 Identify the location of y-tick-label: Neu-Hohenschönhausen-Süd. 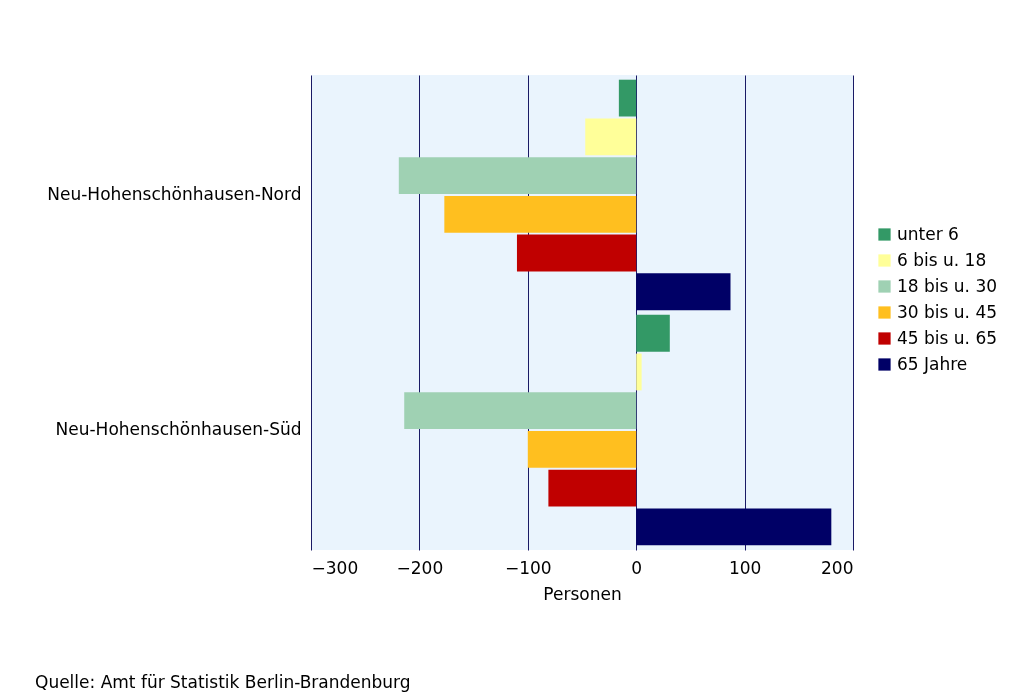
(178, 429).